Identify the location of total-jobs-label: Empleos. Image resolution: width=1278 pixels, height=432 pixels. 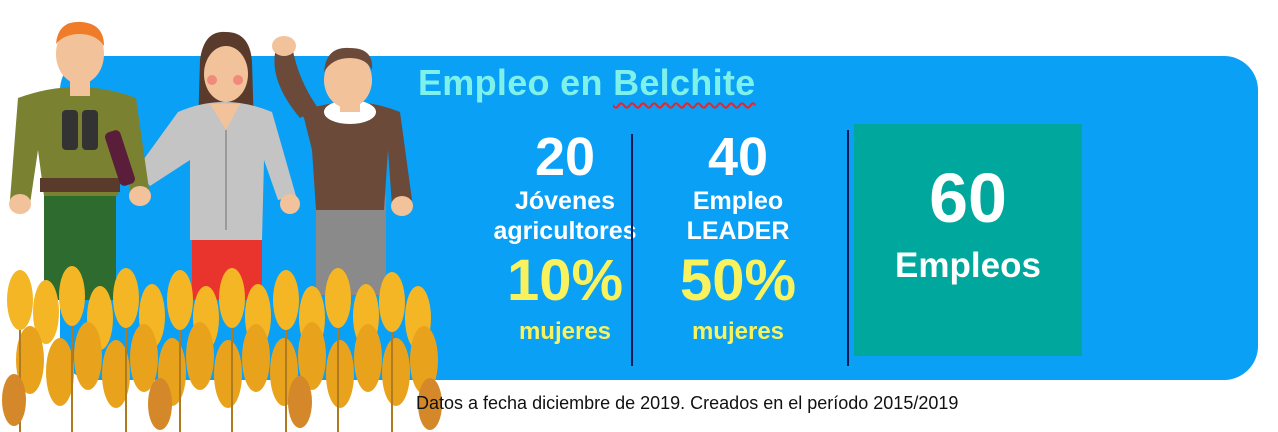
(968, 265).